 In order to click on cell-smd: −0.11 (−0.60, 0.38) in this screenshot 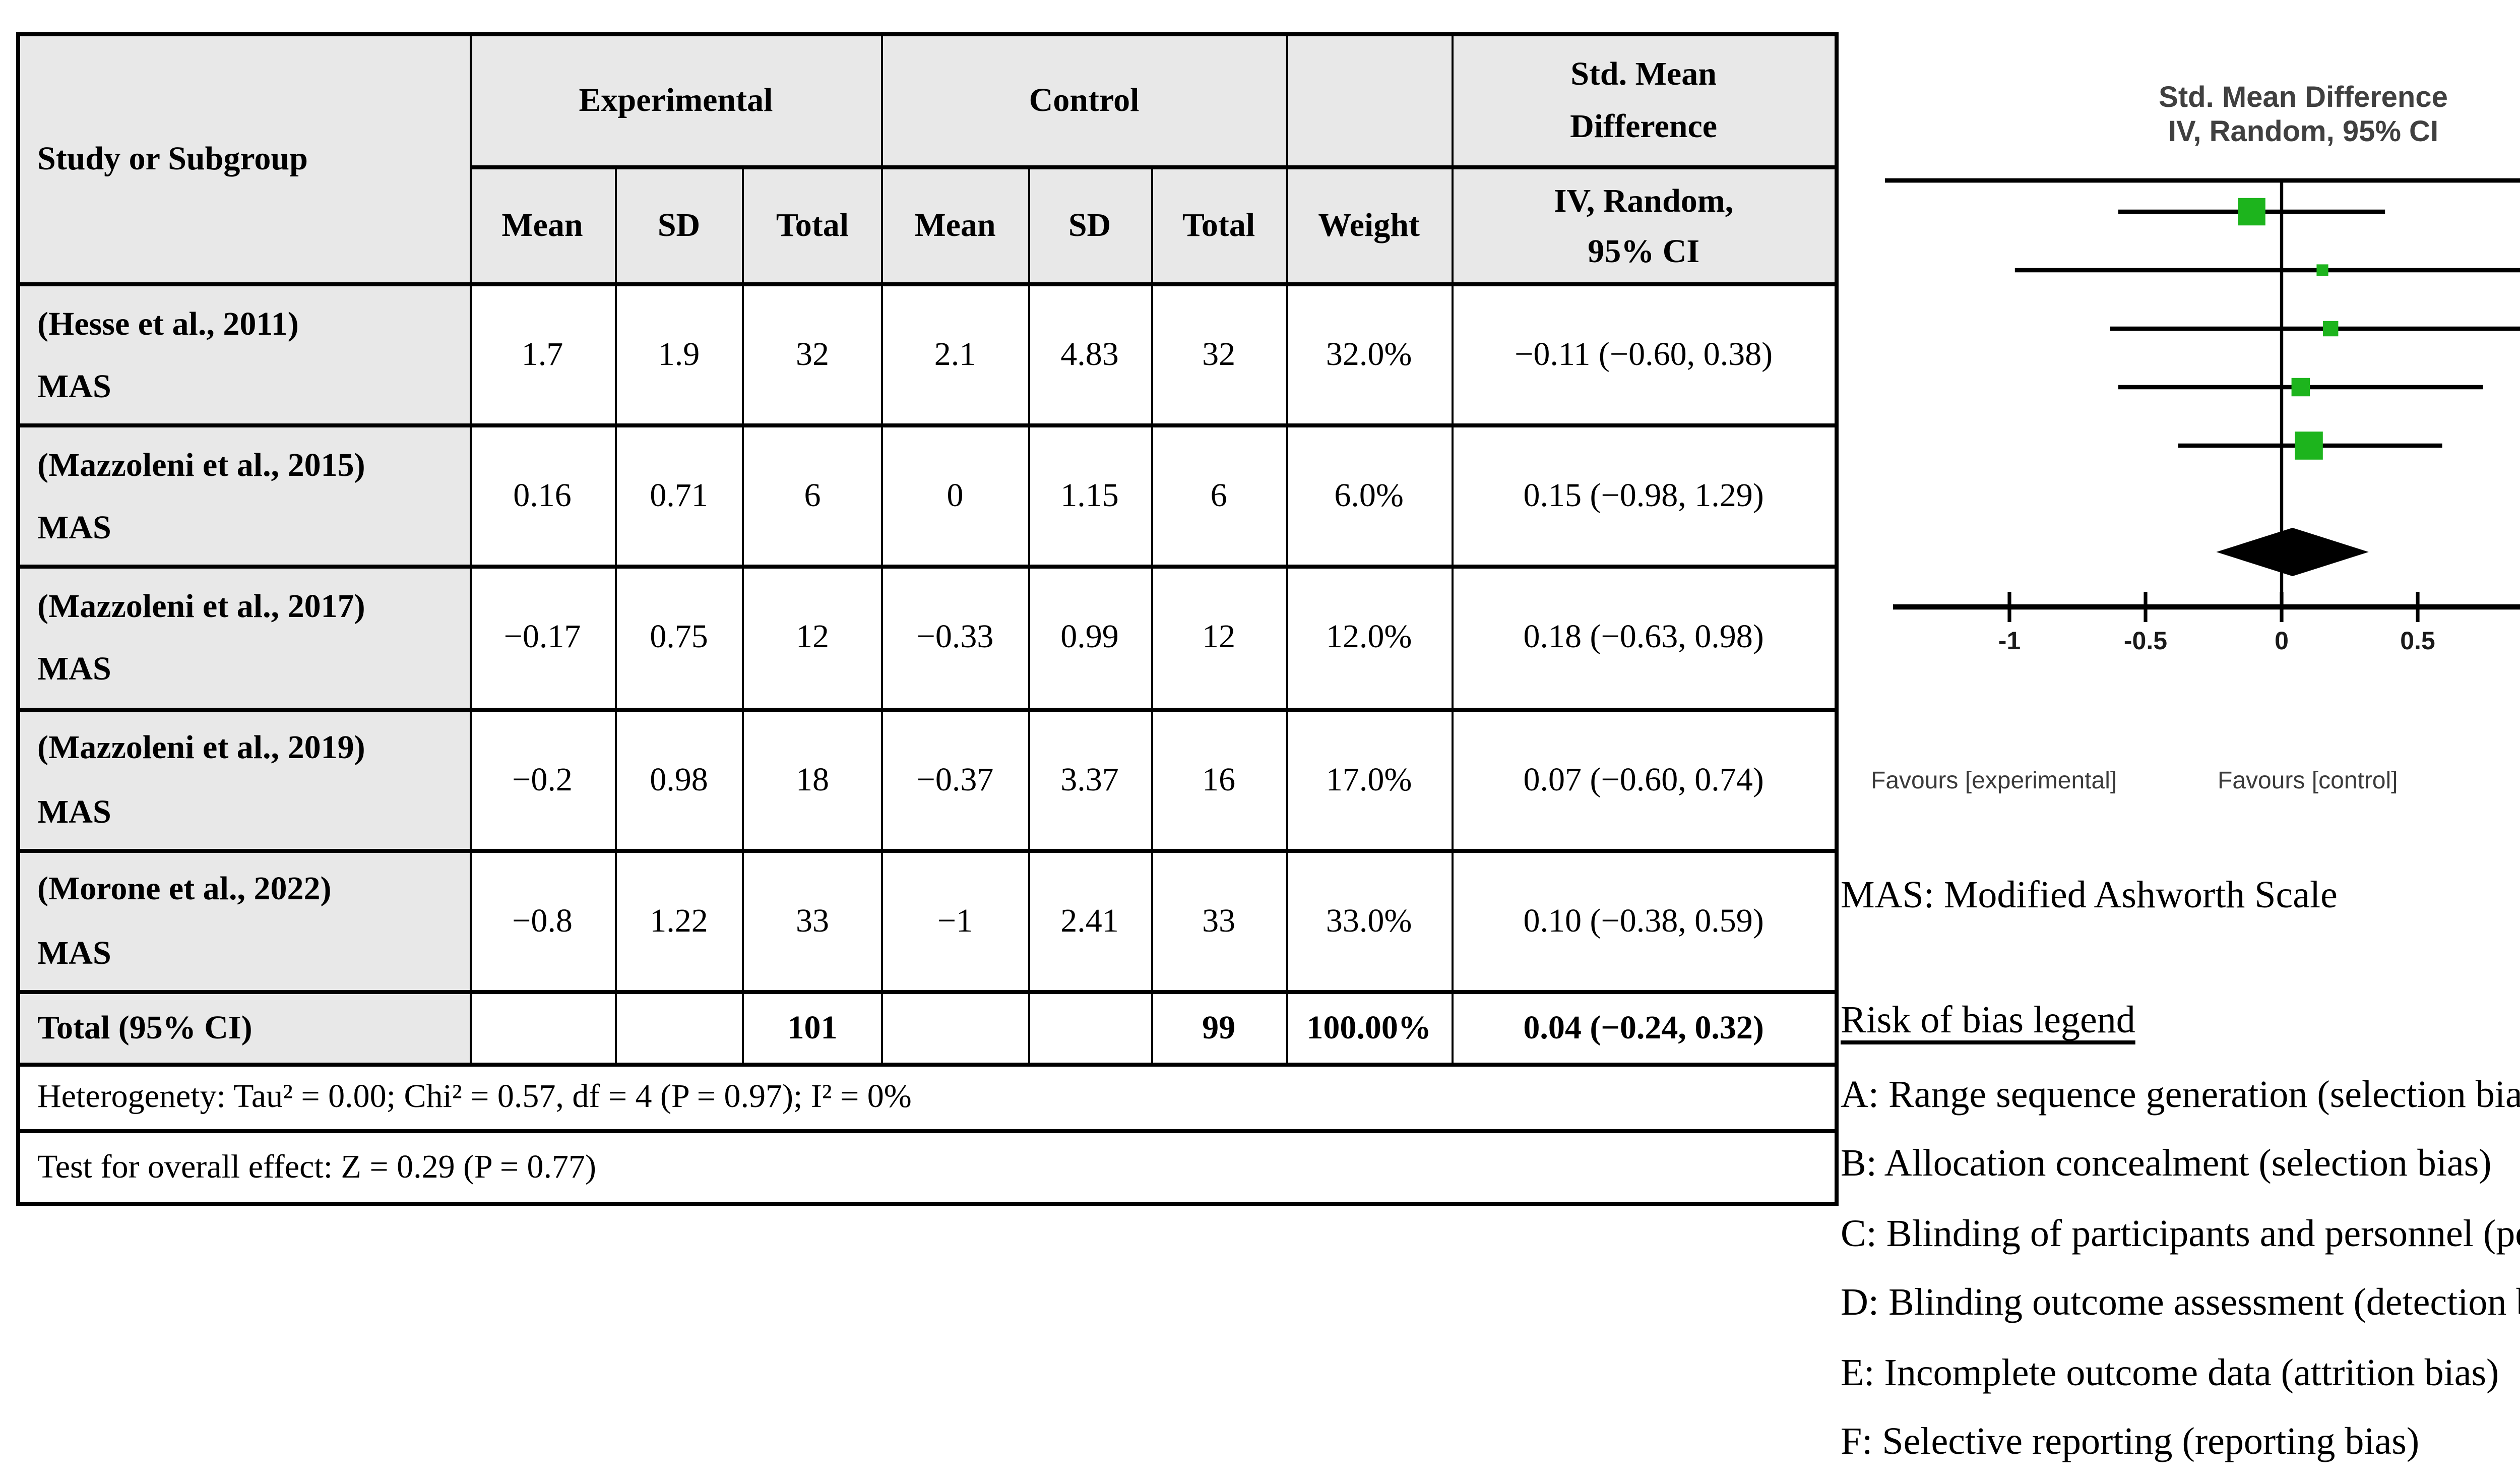, I will do `click(1644, 355)`.